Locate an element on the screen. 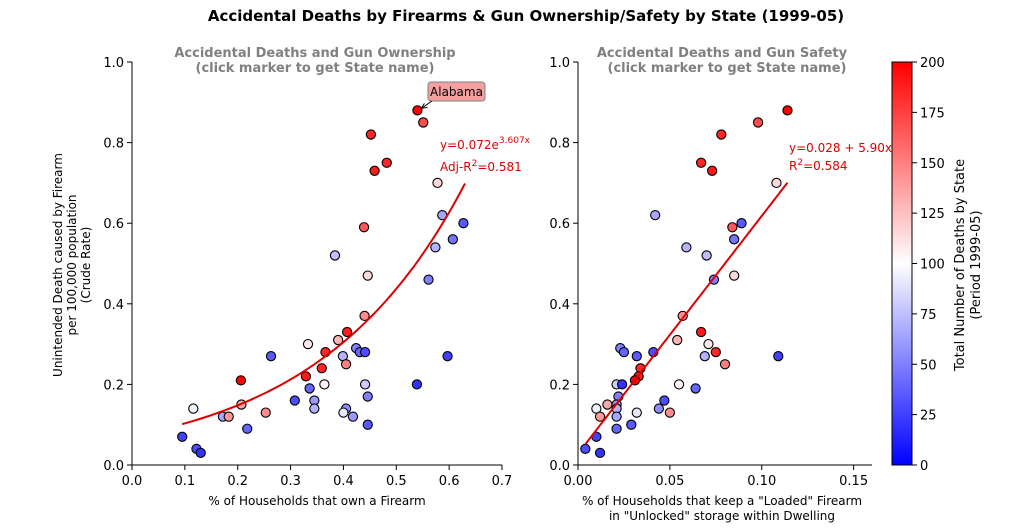  fit-equation: y=0.028 + 5.90x is located at coordinates (840, 148).